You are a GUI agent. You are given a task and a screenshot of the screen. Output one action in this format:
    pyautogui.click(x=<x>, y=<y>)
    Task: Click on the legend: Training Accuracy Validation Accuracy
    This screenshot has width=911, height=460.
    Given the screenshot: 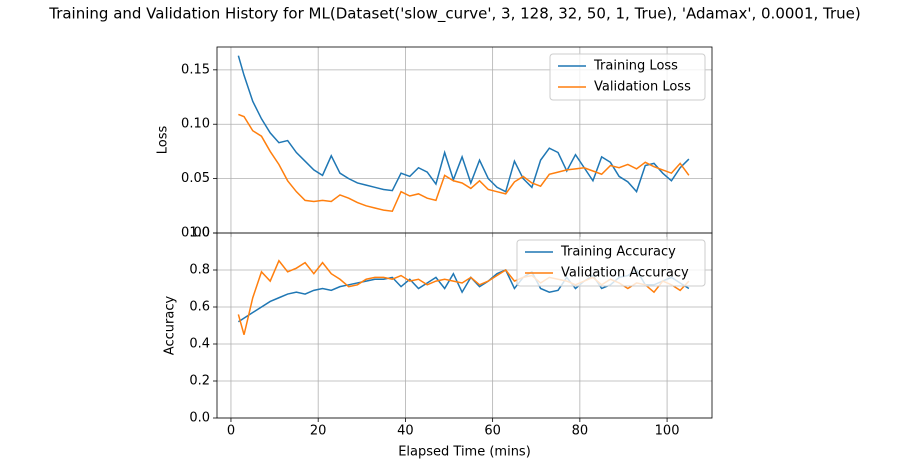 What is the action you would take?
    pyautogui.click(x=611, y=263)
    